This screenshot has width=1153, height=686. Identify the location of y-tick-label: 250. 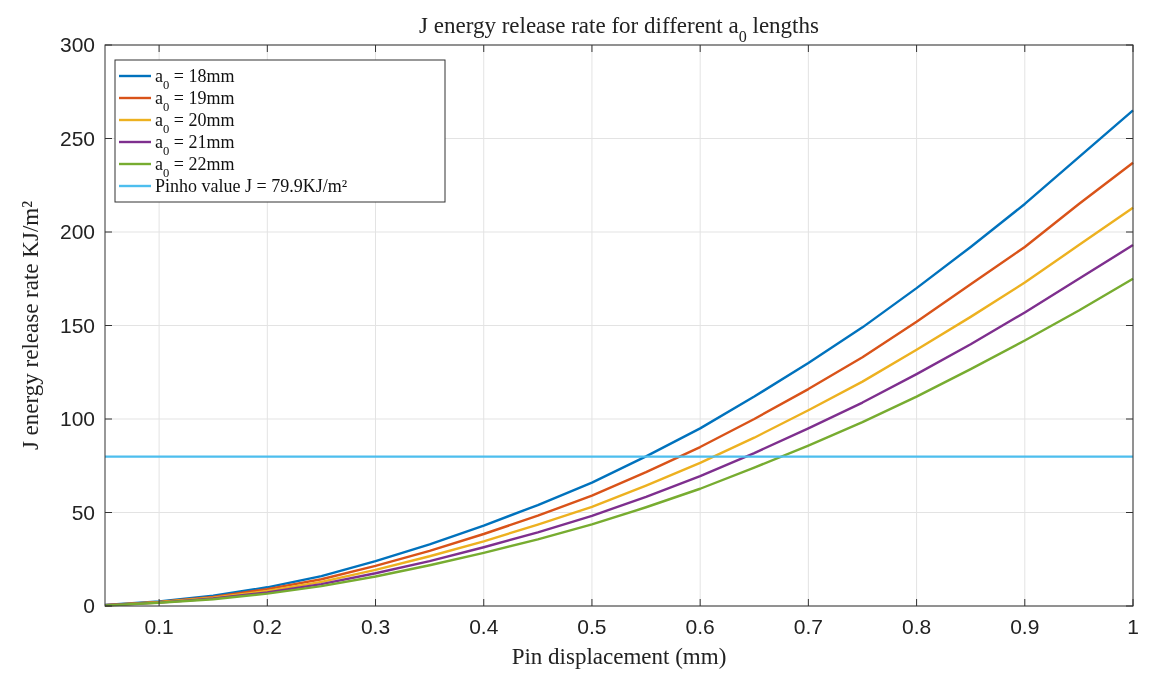
(77, 138).